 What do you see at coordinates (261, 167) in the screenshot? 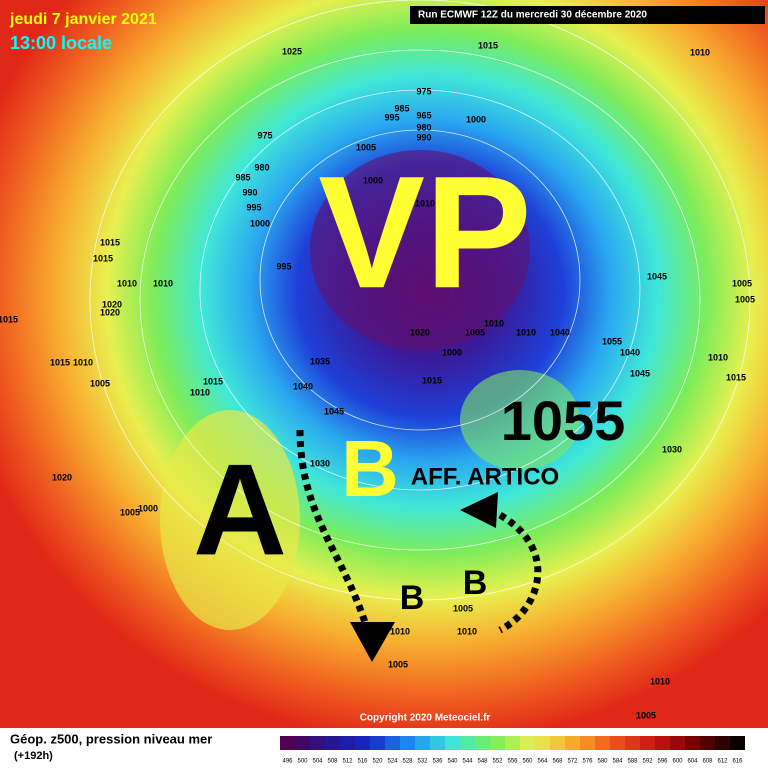
I see `isobar-label: 980` at bounding box center [261, 167].